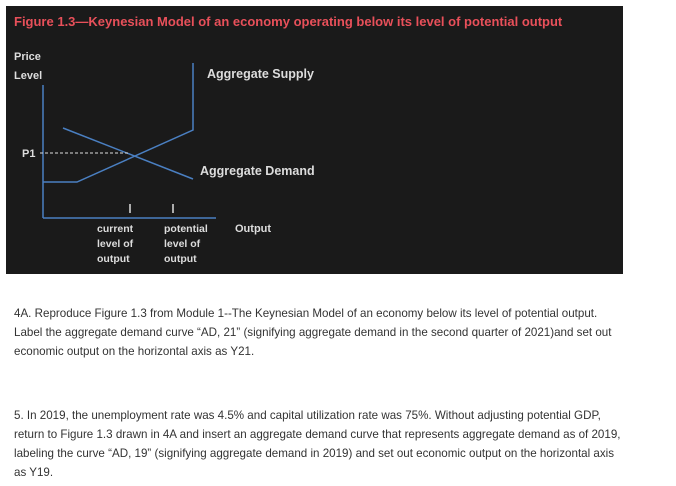  What do you see at coordinates (182, 244) in the screenshot?
I see `potential-label: level of` at bounding box center [182, 244].